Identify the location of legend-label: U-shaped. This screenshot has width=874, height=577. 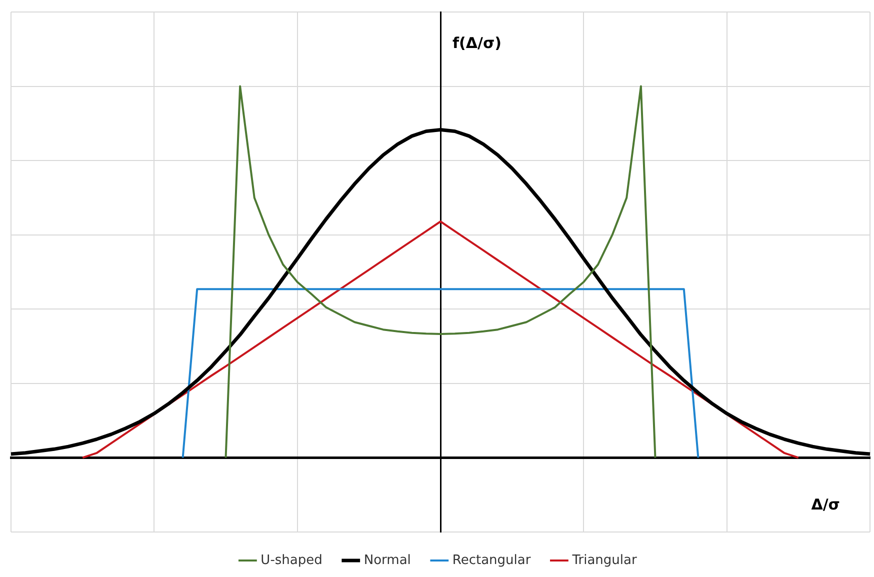
(291, 560).